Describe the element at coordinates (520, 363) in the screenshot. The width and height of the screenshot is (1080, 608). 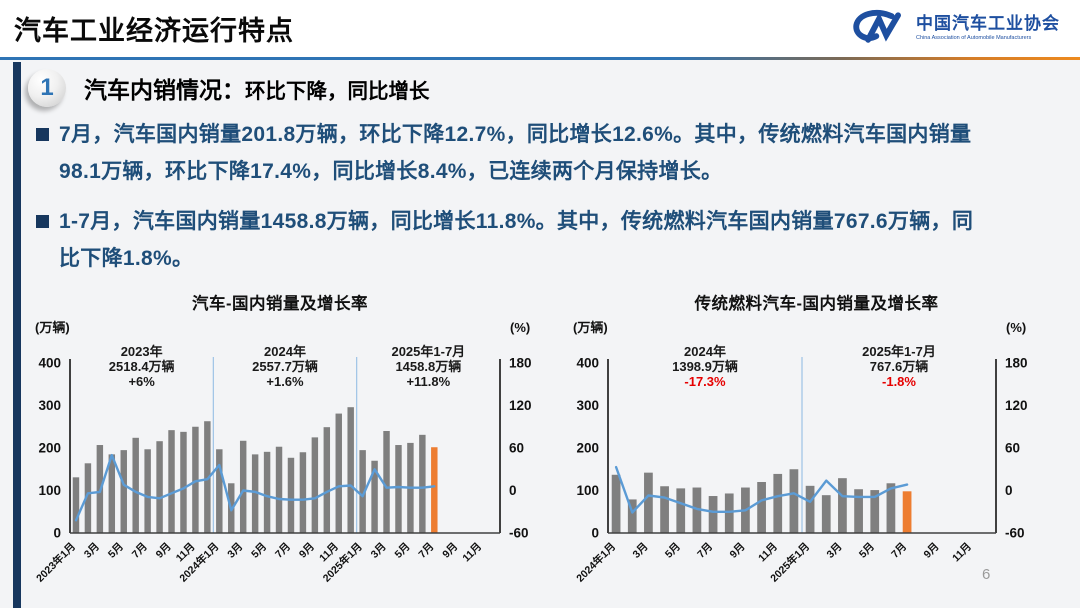
I see `svg-text: 180` at that location.